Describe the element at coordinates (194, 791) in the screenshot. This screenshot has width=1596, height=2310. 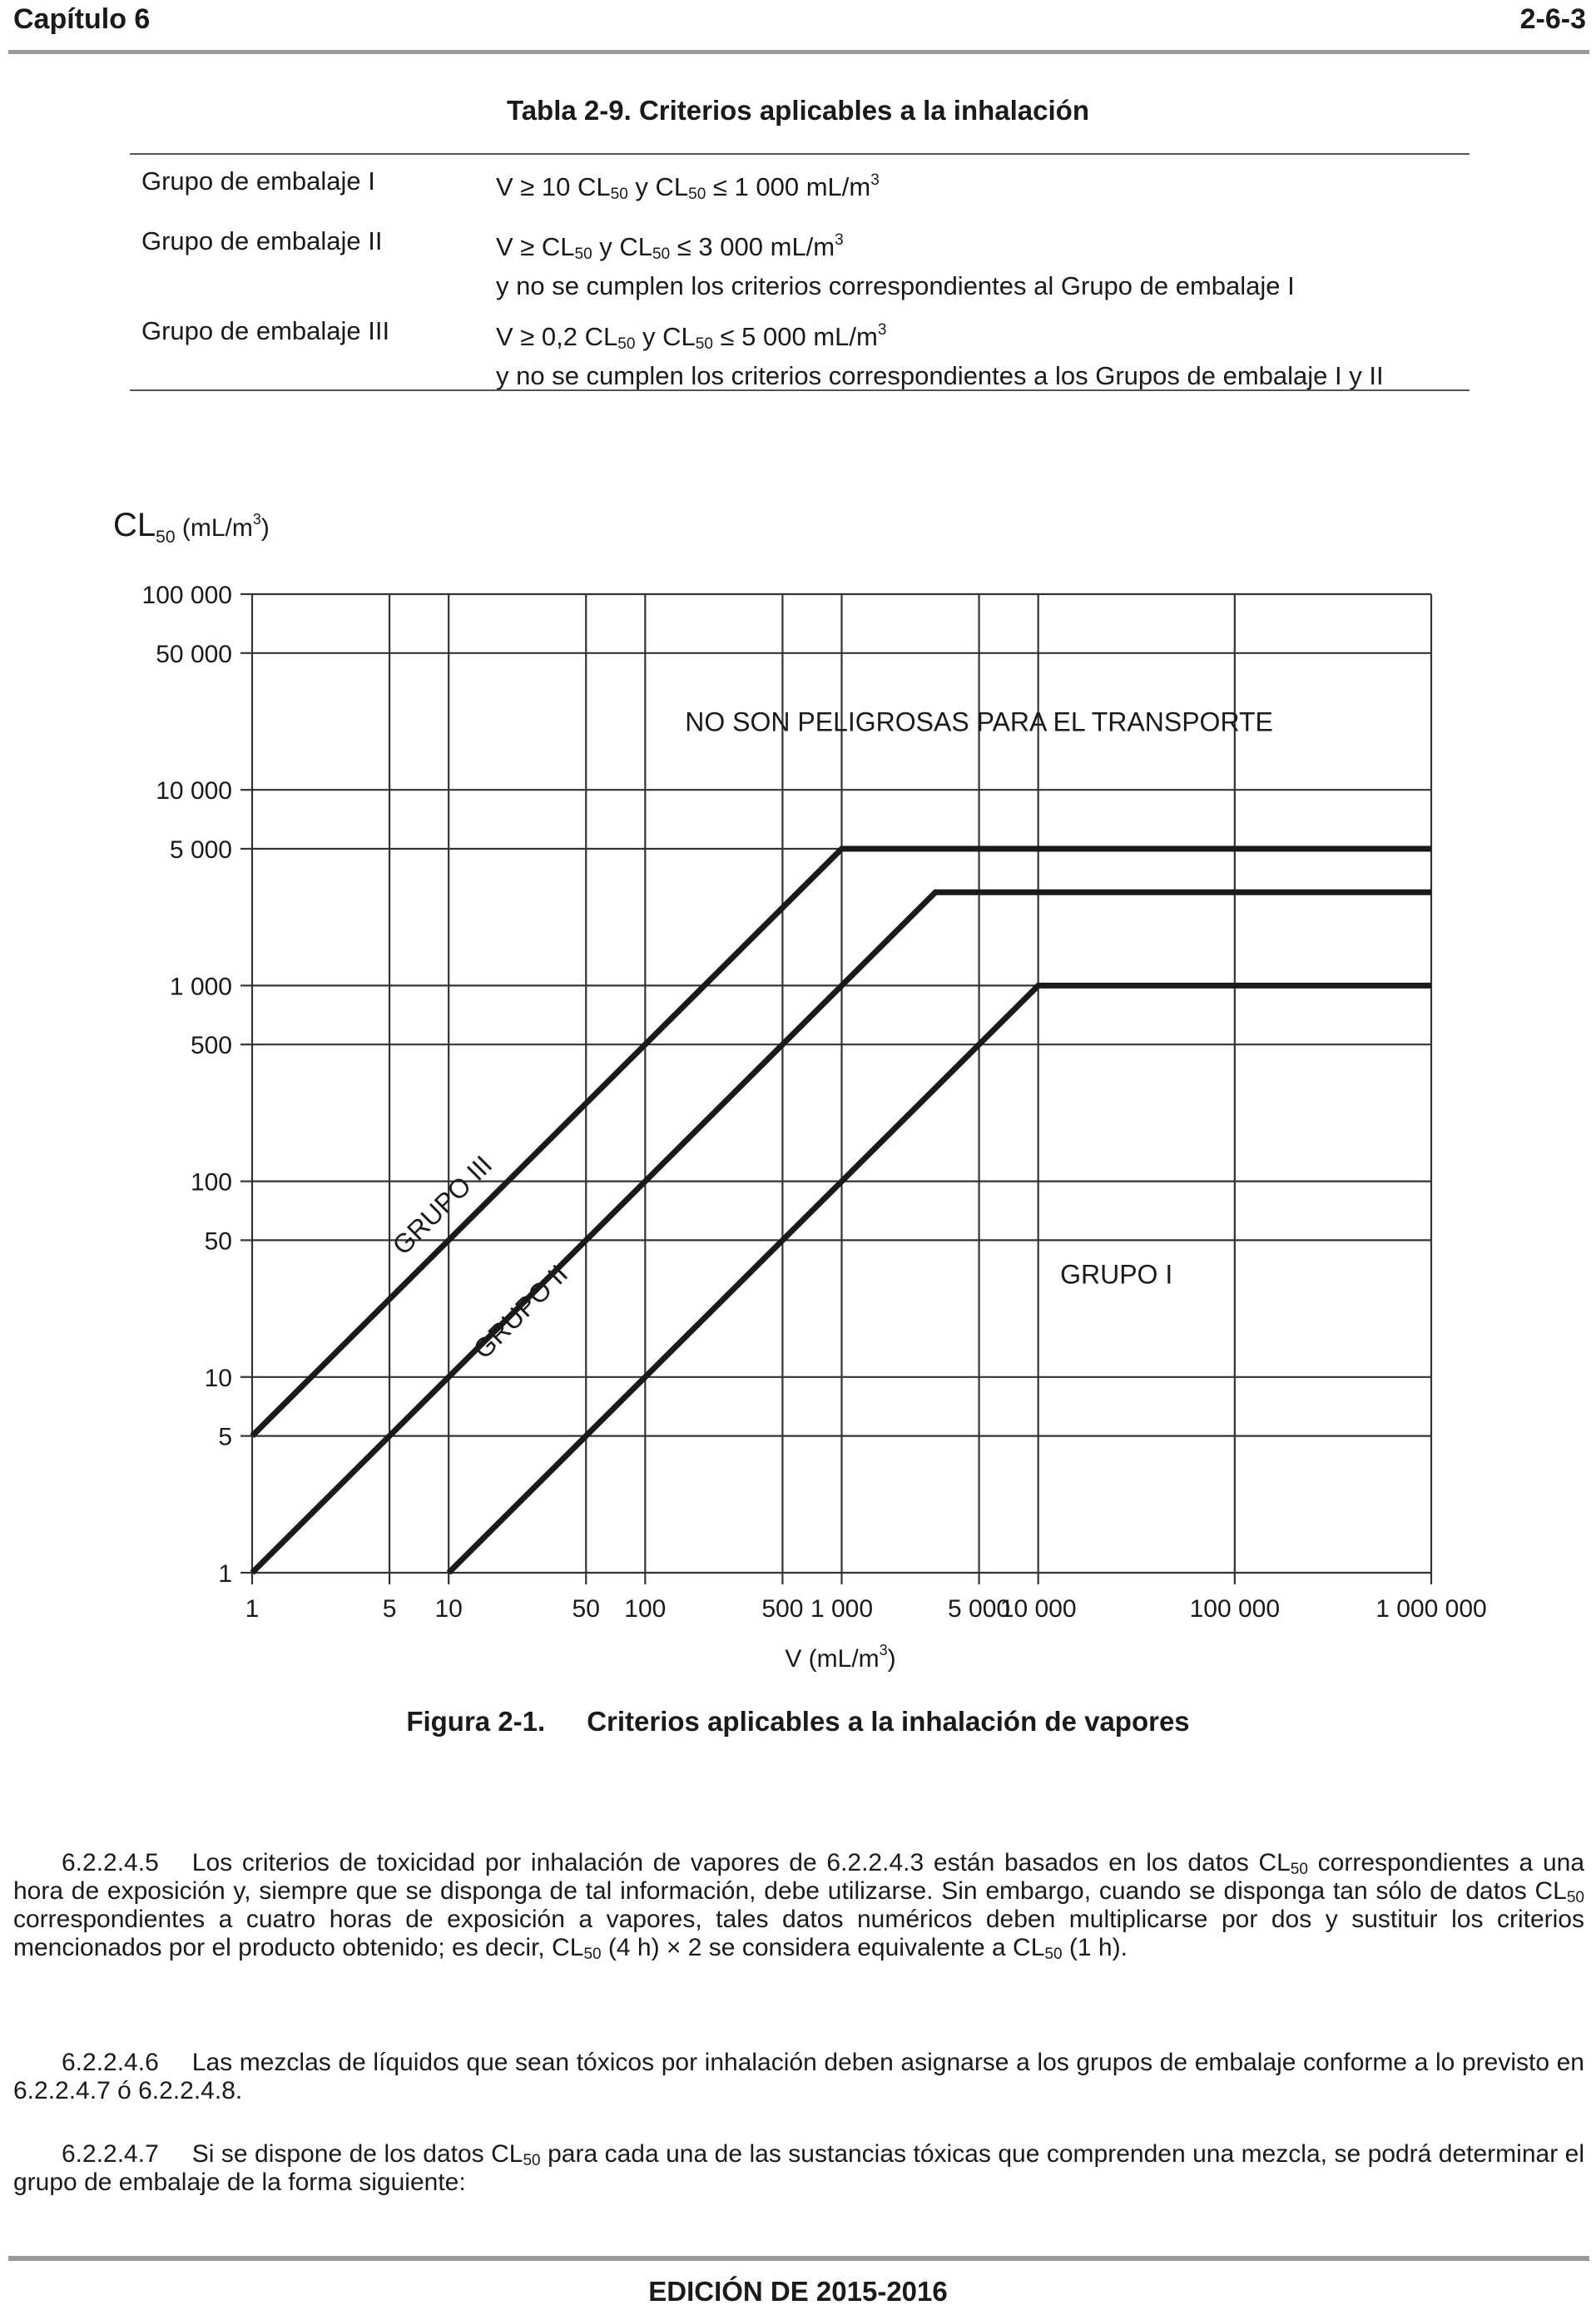
I see `y-tick-label: 10 000` at that location.